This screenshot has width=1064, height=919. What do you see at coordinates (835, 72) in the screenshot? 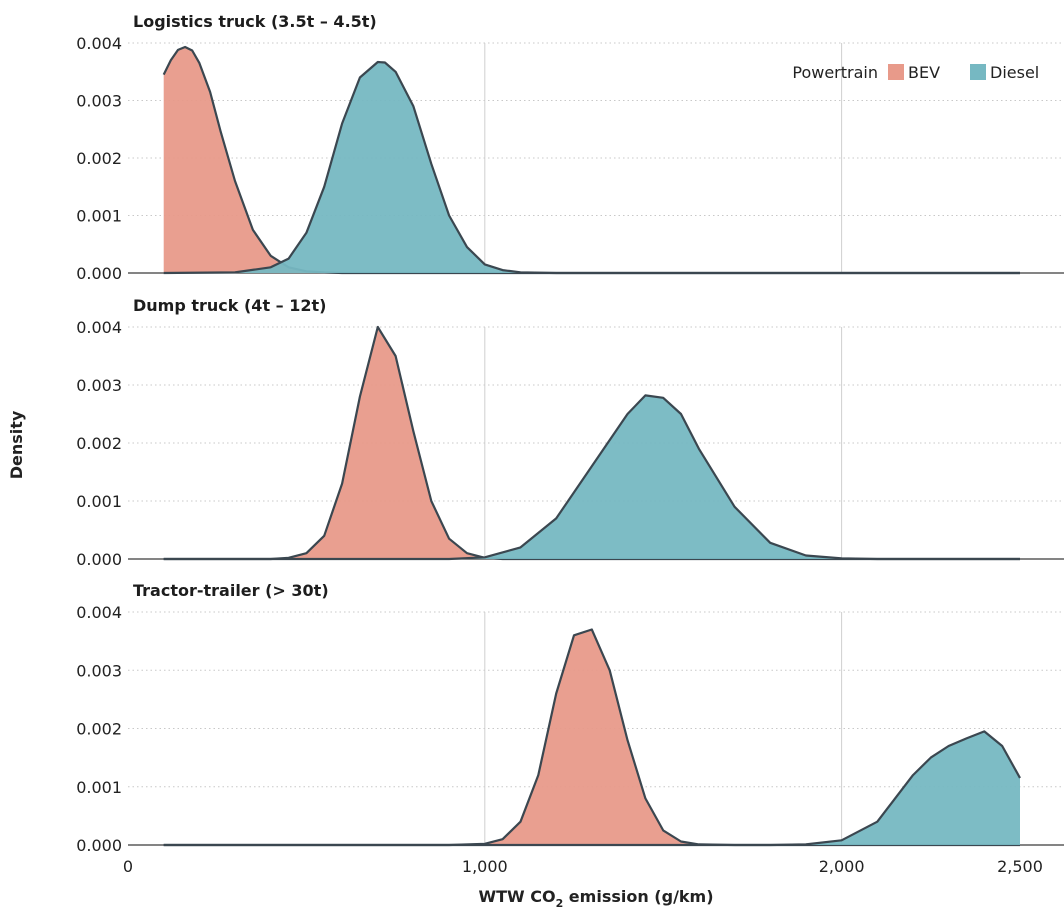
I see `legend-title: Powertrain` at bounding box center [835, 72].